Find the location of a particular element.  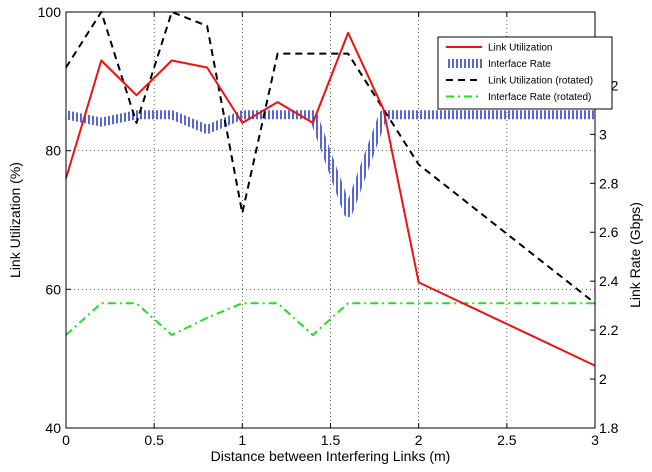

y2-tick-label: 1.8 is located at coordinates (609, 428).